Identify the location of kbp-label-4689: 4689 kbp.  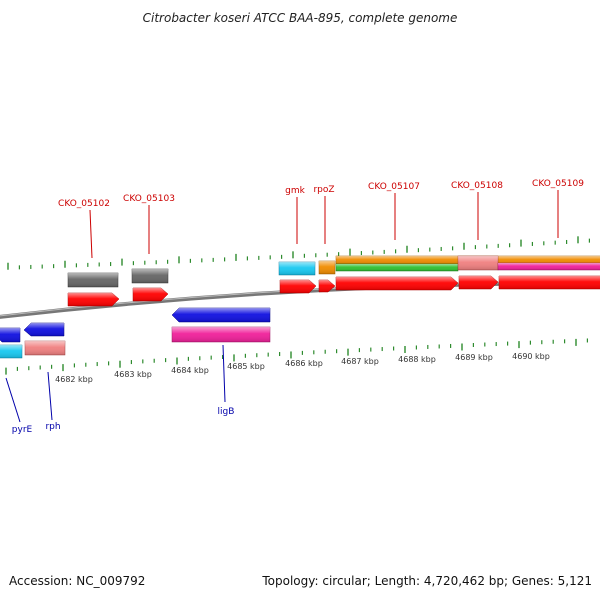
(474, 357).